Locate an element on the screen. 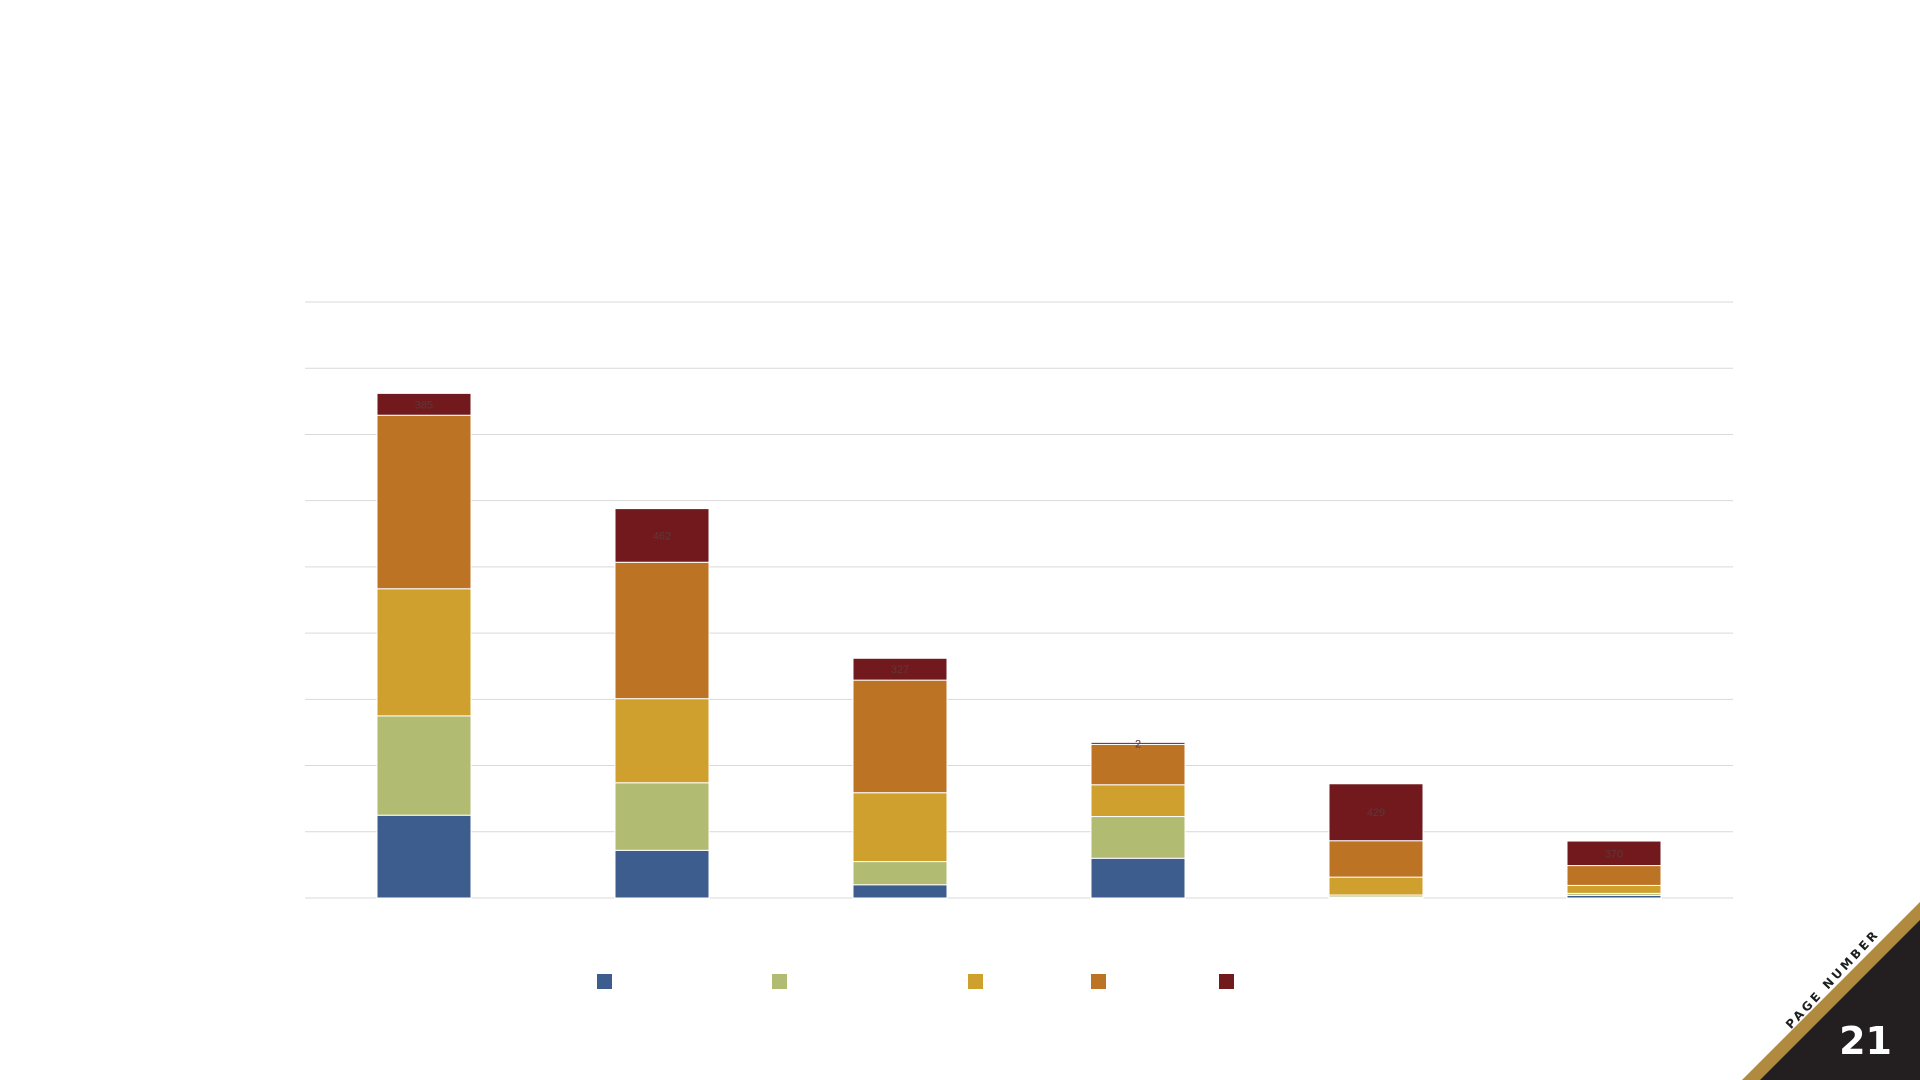 Image resolution: width=1920 pixels, height=1080 pixels. bar-stack: 462 is located at coordinates (662, 703).